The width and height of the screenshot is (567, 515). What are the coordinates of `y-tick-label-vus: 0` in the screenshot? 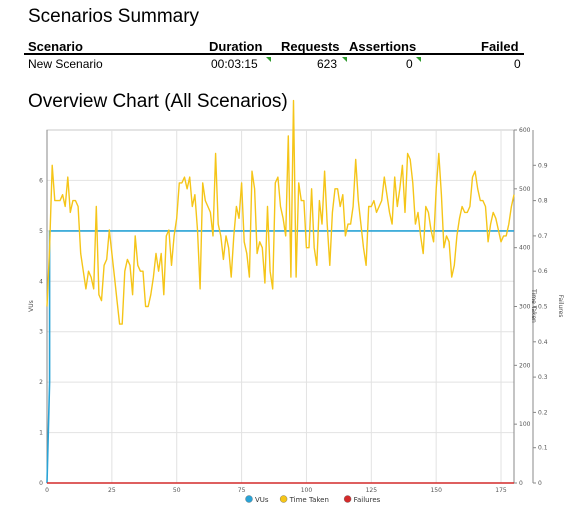 It's located at (41, 483).